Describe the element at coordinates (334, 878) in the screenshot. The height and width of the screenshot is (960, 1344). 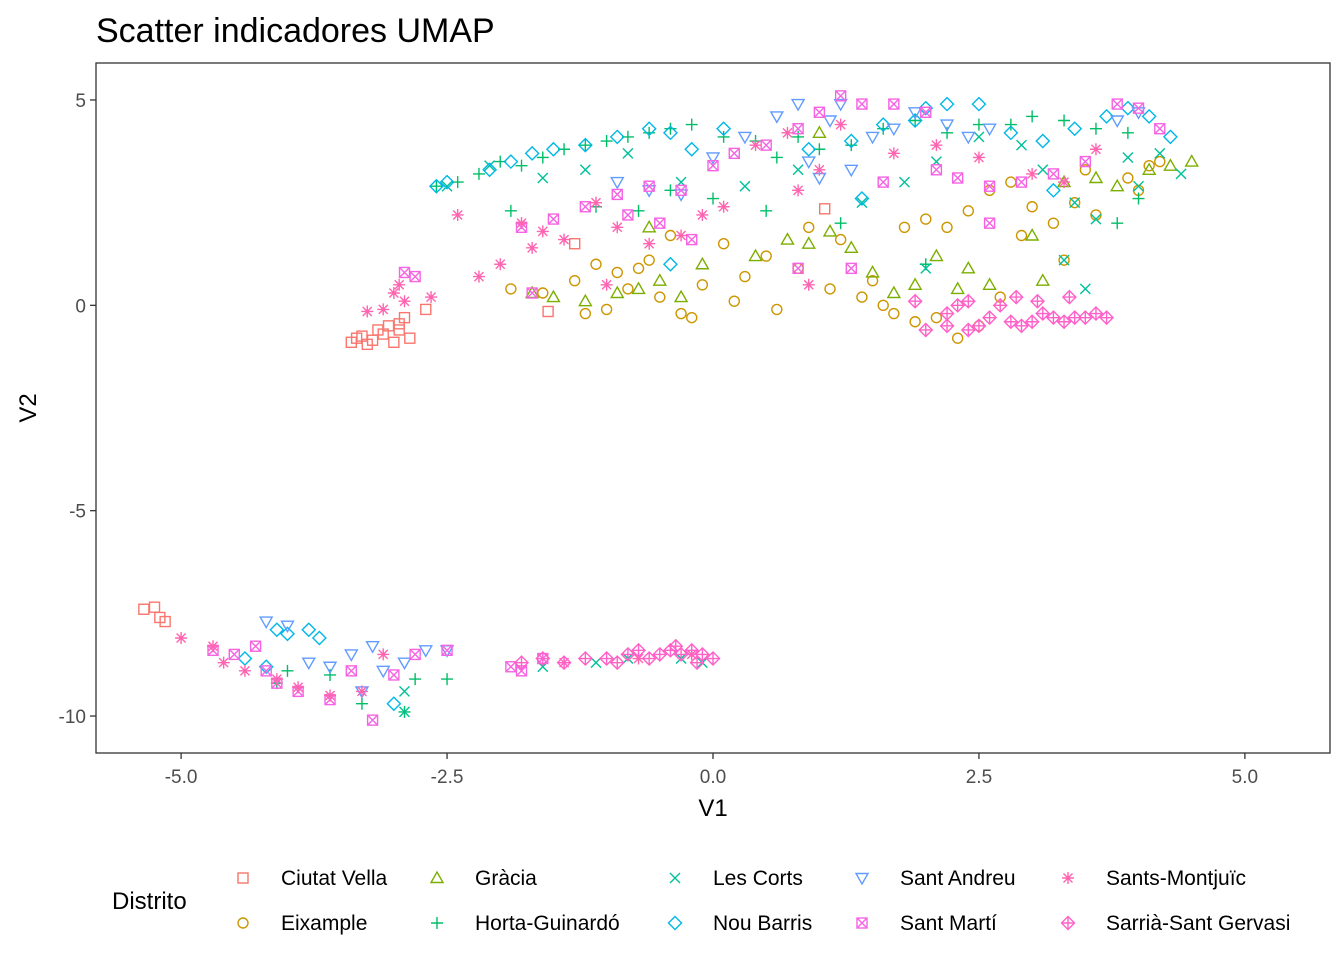
I see `legend-label: Ciutat Vella` at that location.